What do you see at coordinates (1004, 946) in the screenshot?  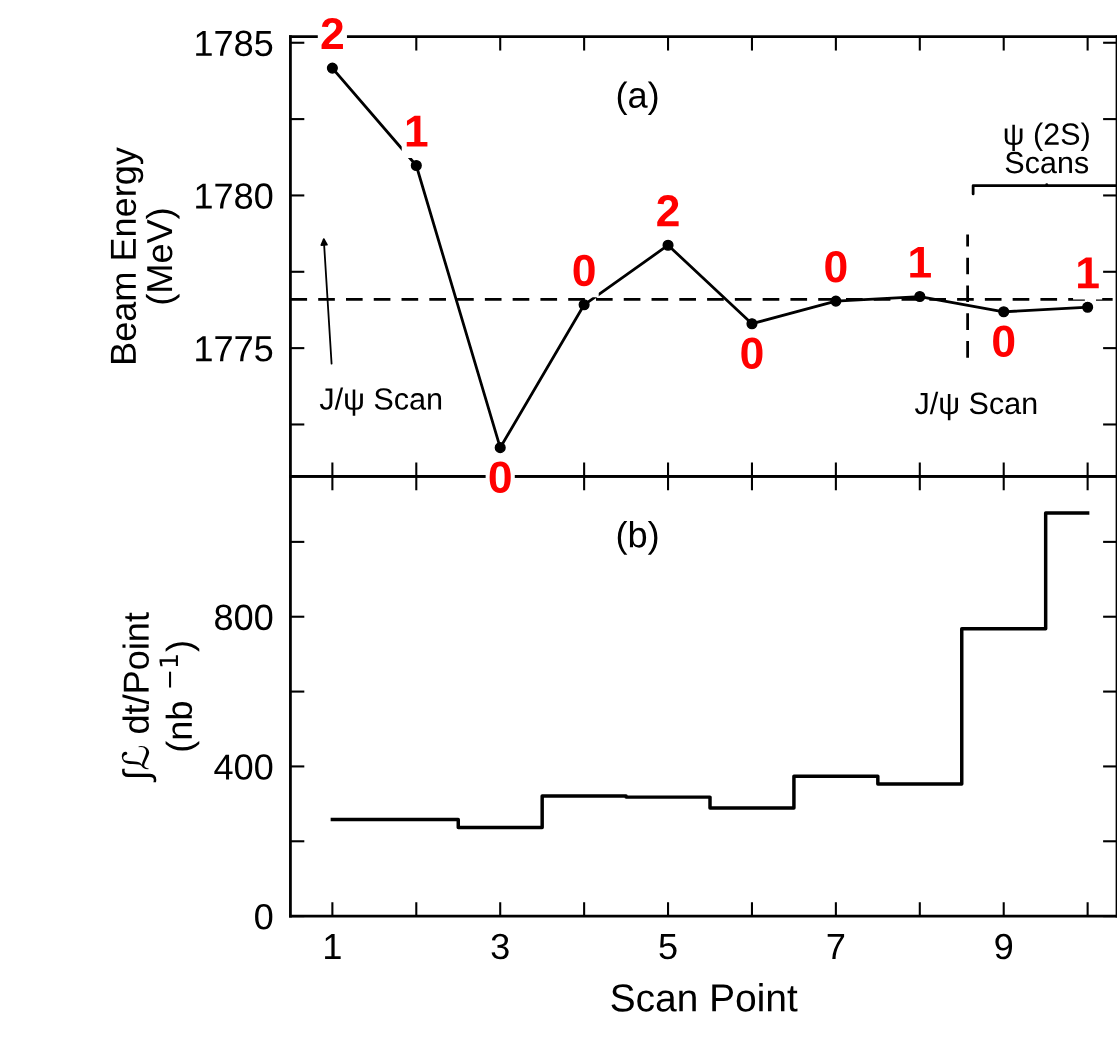 I see `x-tick-label: 9` at bounding box center [1004, 946].